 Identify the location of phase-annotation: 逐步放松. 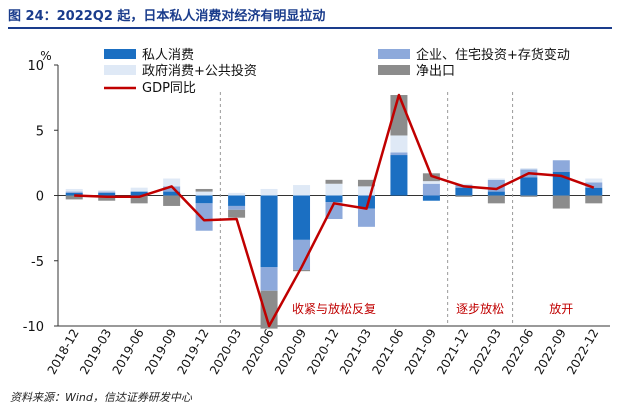
(480, 308).